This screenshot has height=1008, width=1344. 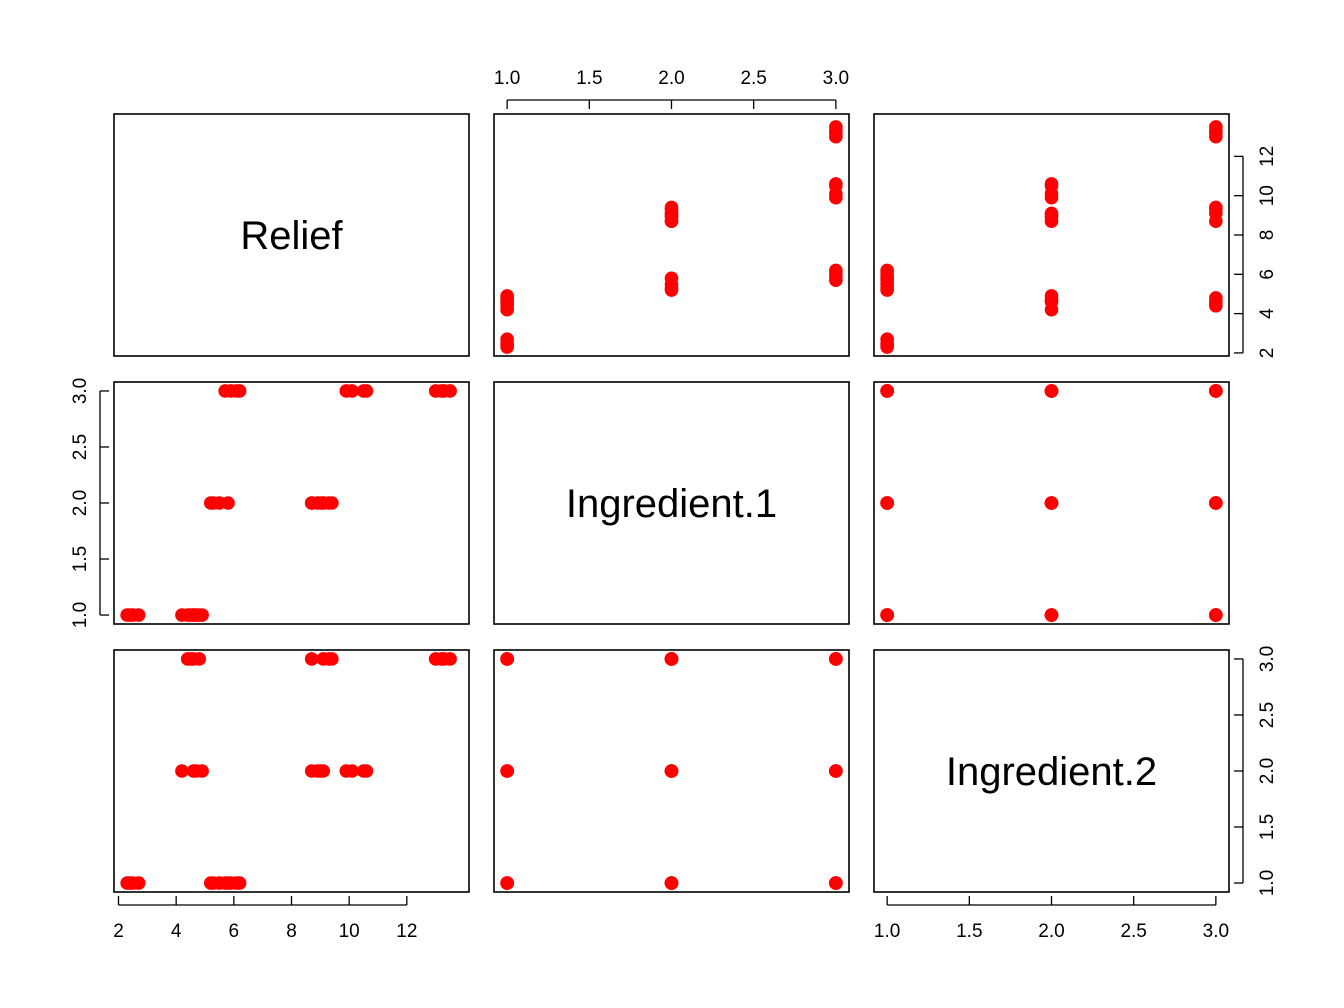 I want to click on x-tick-label: 6, so click(x=234, y=931).